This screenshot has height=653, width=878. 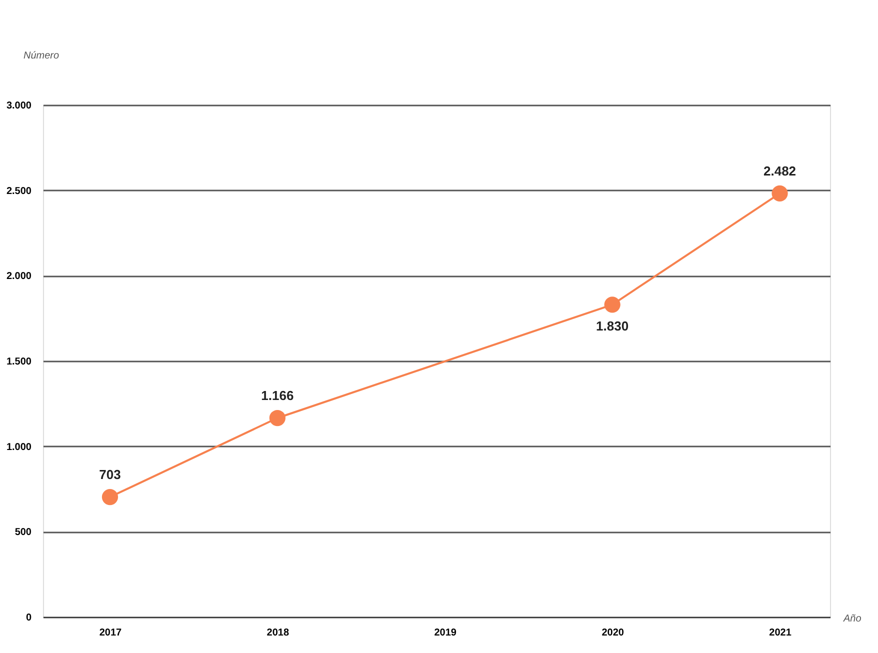 I want to click on y-tick-label: 1.500, so click(x=19, y=362).